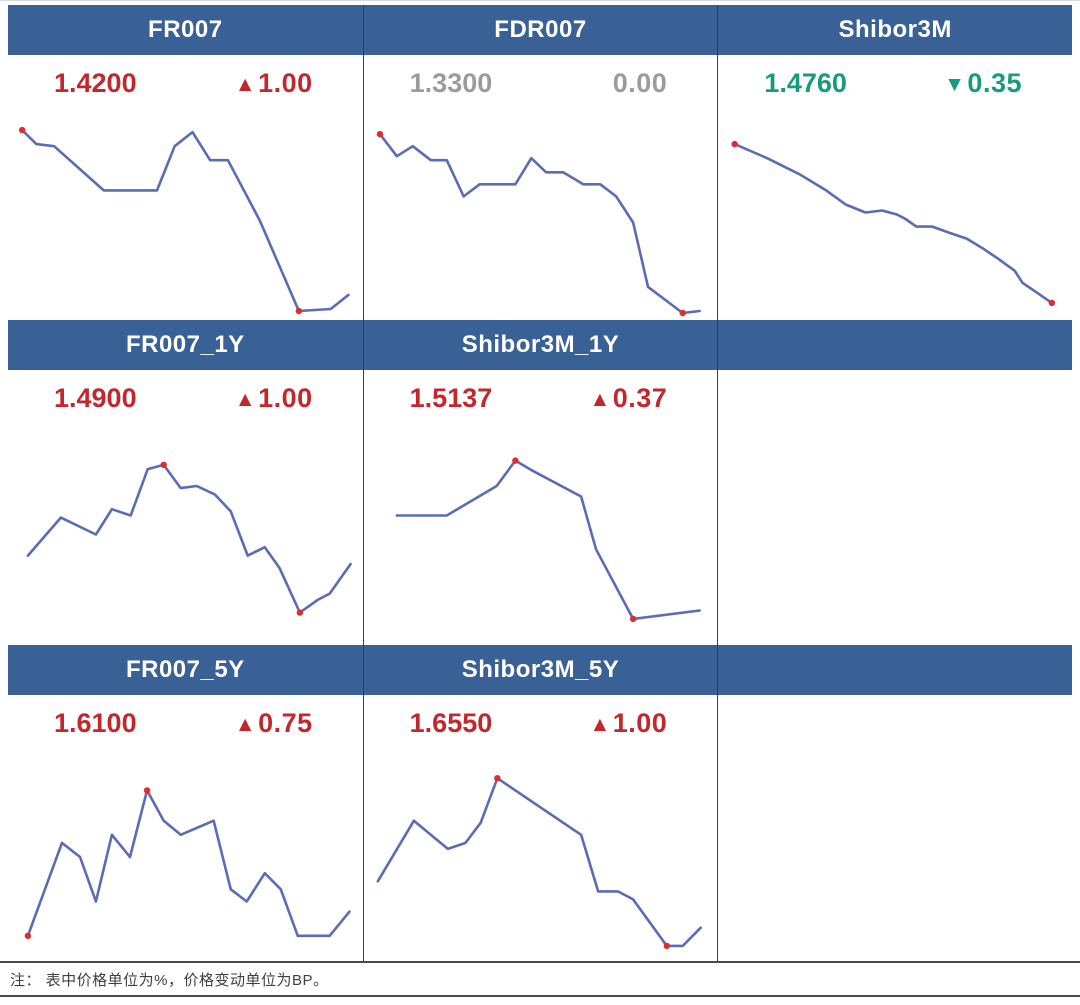 The width and height of the screenshot is (1080, 1005). I want to click on rate-value: 1.6550, so click(451, 722).